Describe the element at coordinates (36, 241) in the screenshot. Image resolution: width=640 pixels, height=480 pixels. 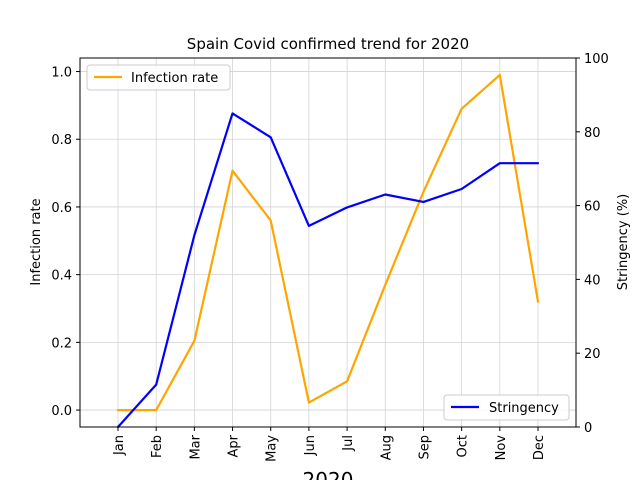
I see `left-axis-label: Infection rate` at that location.